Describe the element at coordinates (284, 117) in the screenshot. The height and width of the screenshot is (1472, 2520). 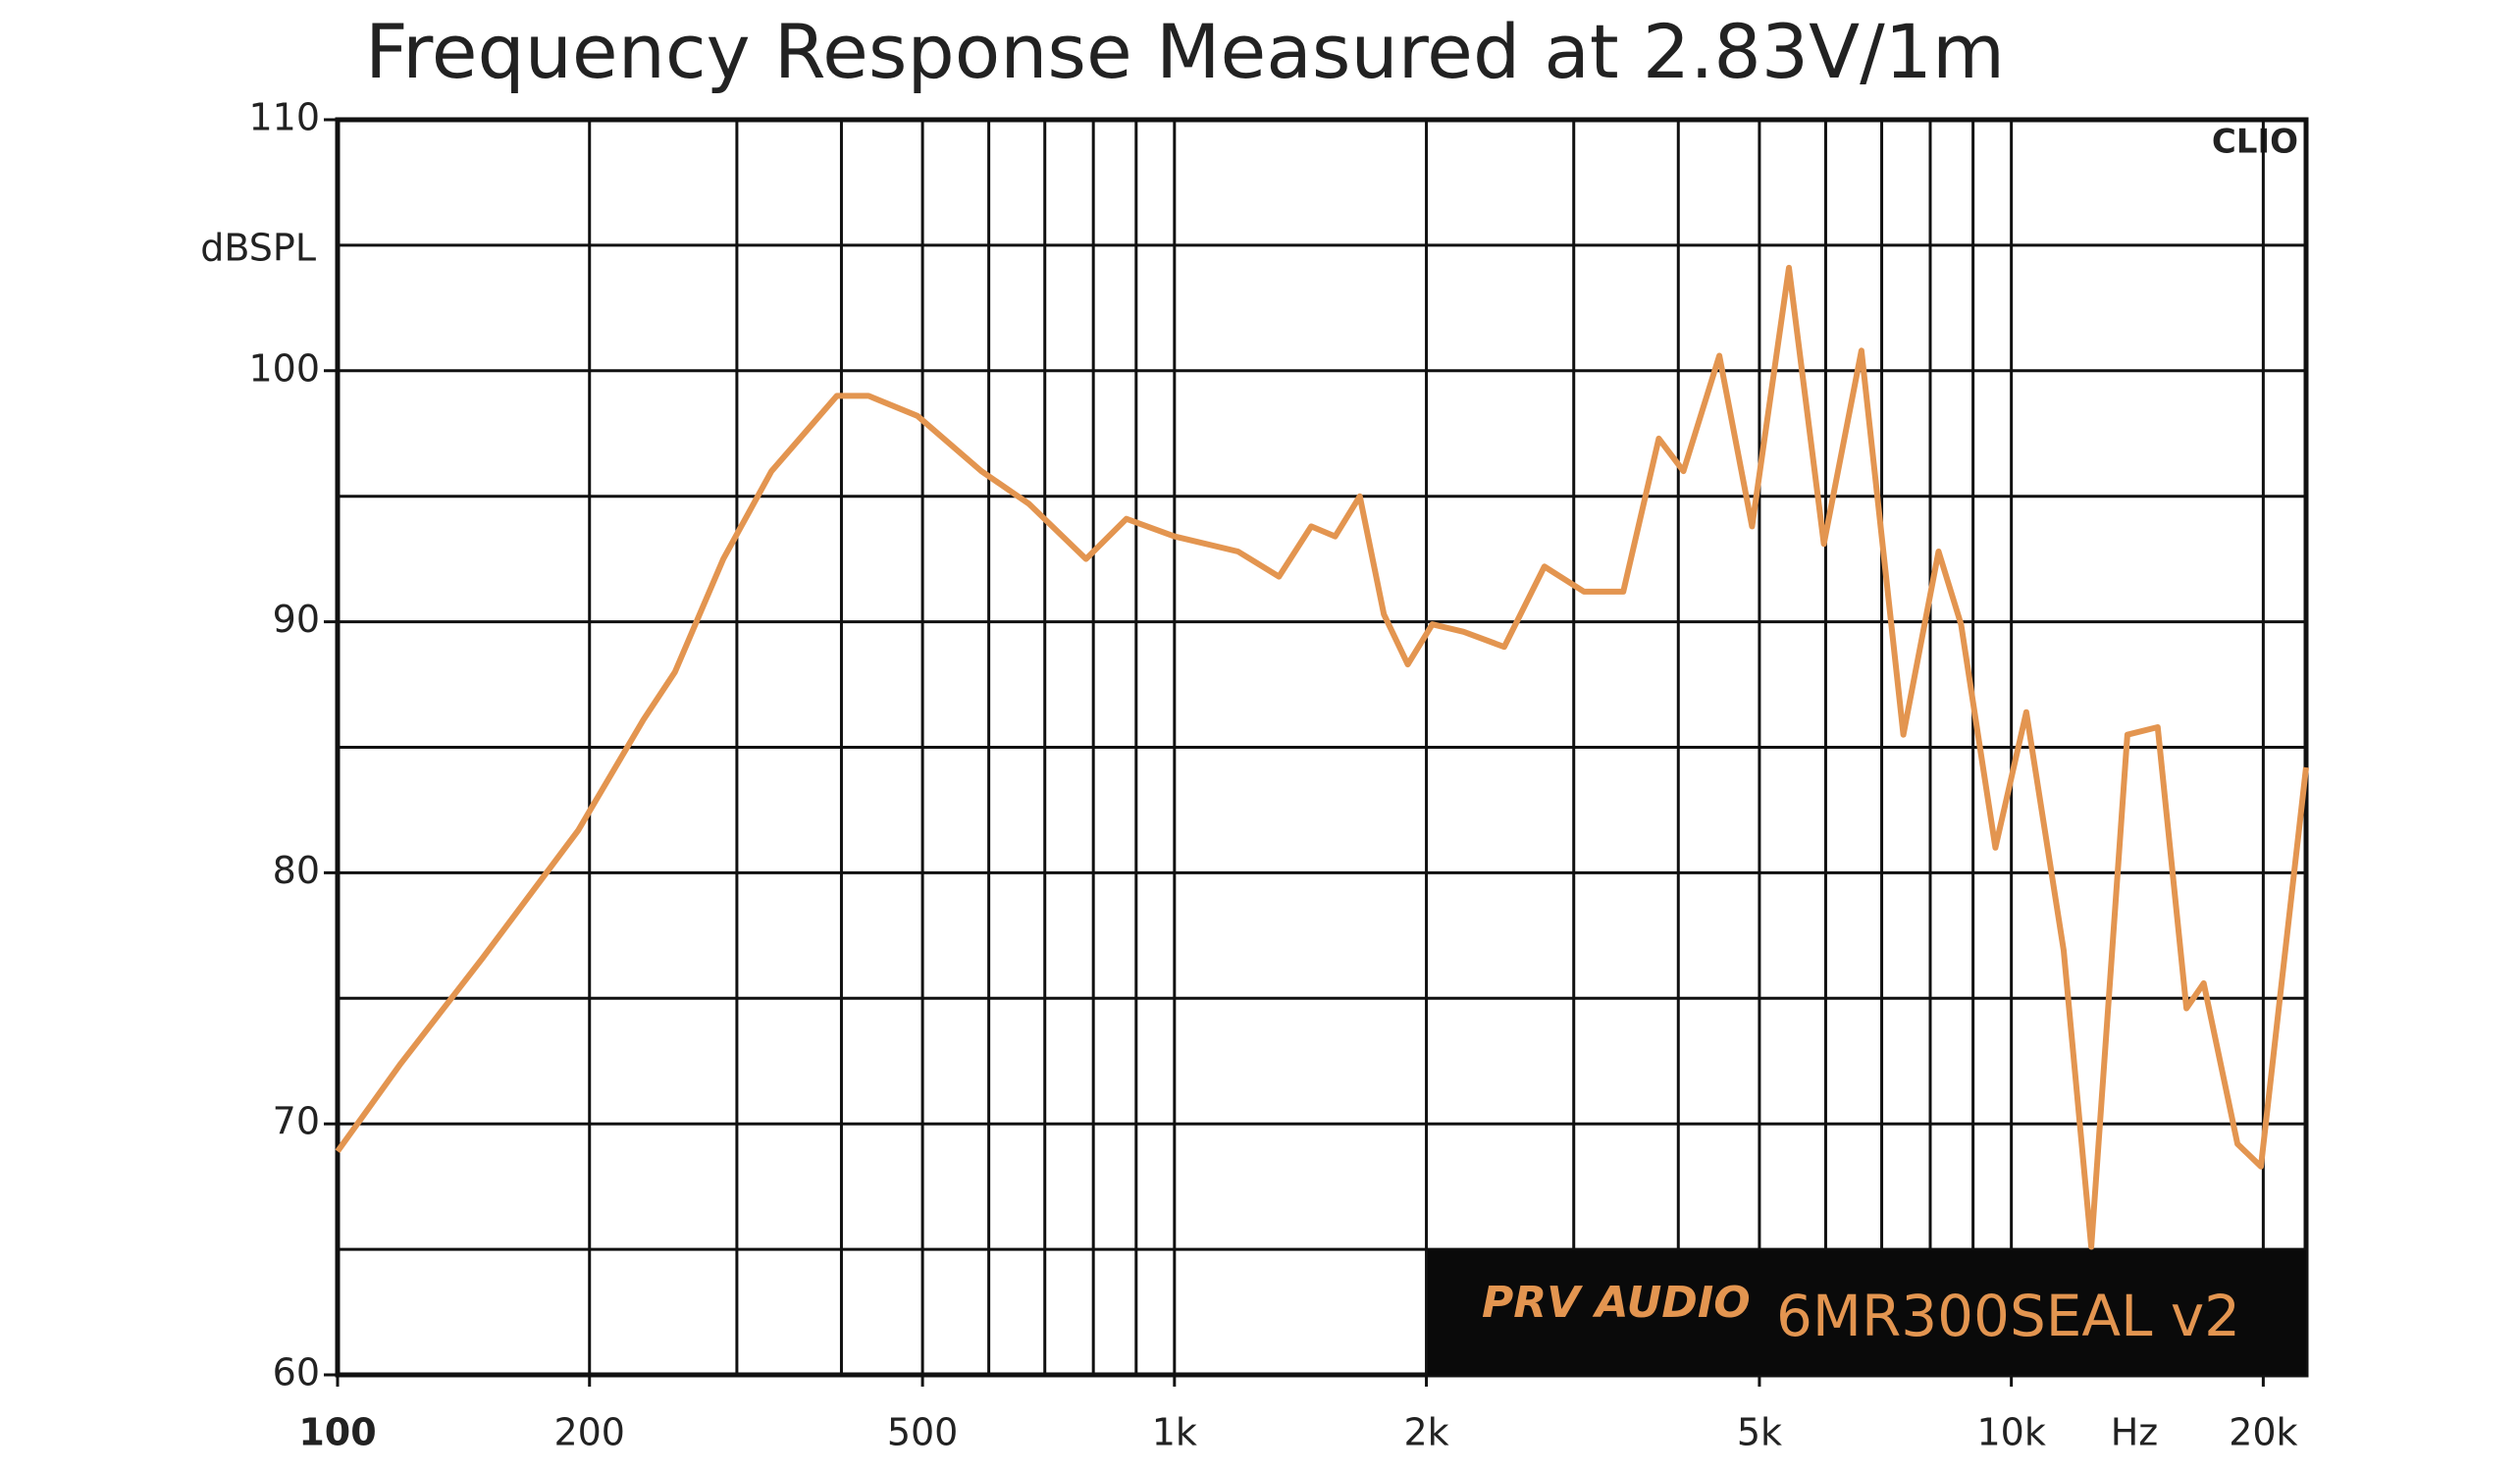
I see `y-tick-label: 110` at that location.